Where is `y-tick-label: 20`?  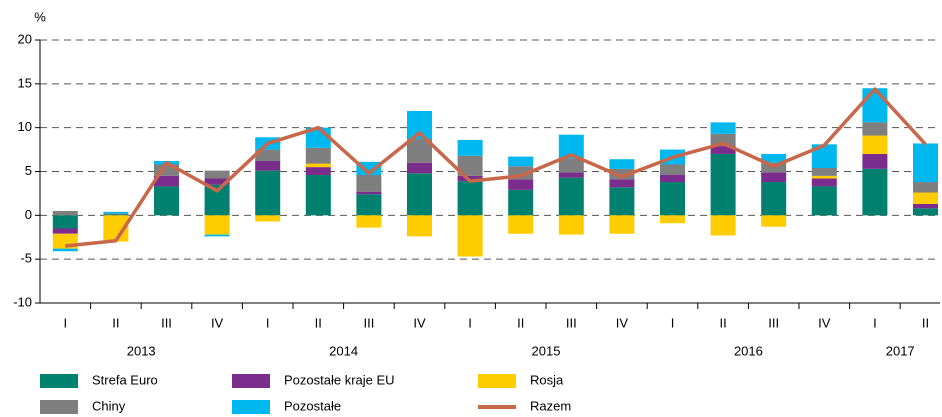
y-tick-label: 20 is located at coordinates (25, 38).